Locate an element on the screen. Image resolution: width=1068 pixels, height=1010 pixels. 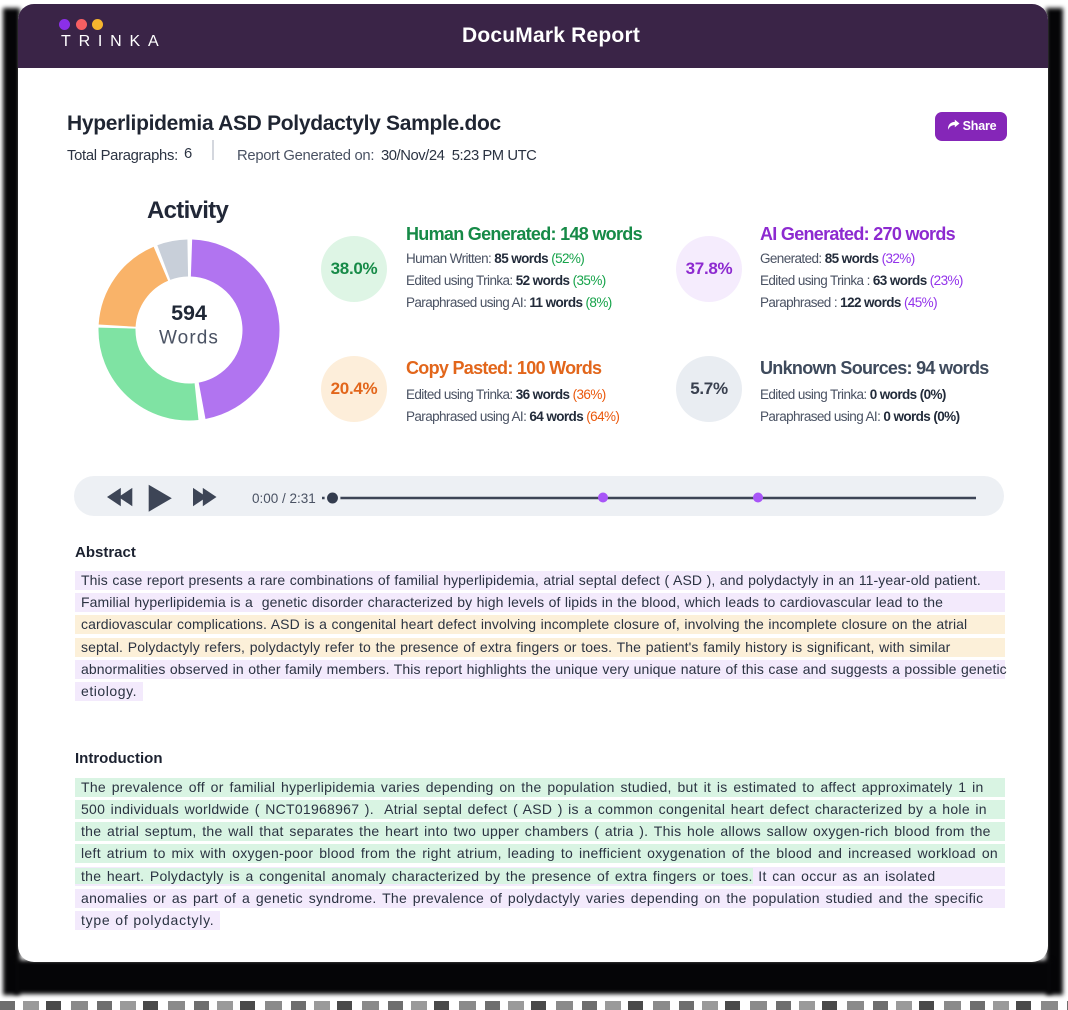
svg-text: 594 is located at coordinates (189, 313).